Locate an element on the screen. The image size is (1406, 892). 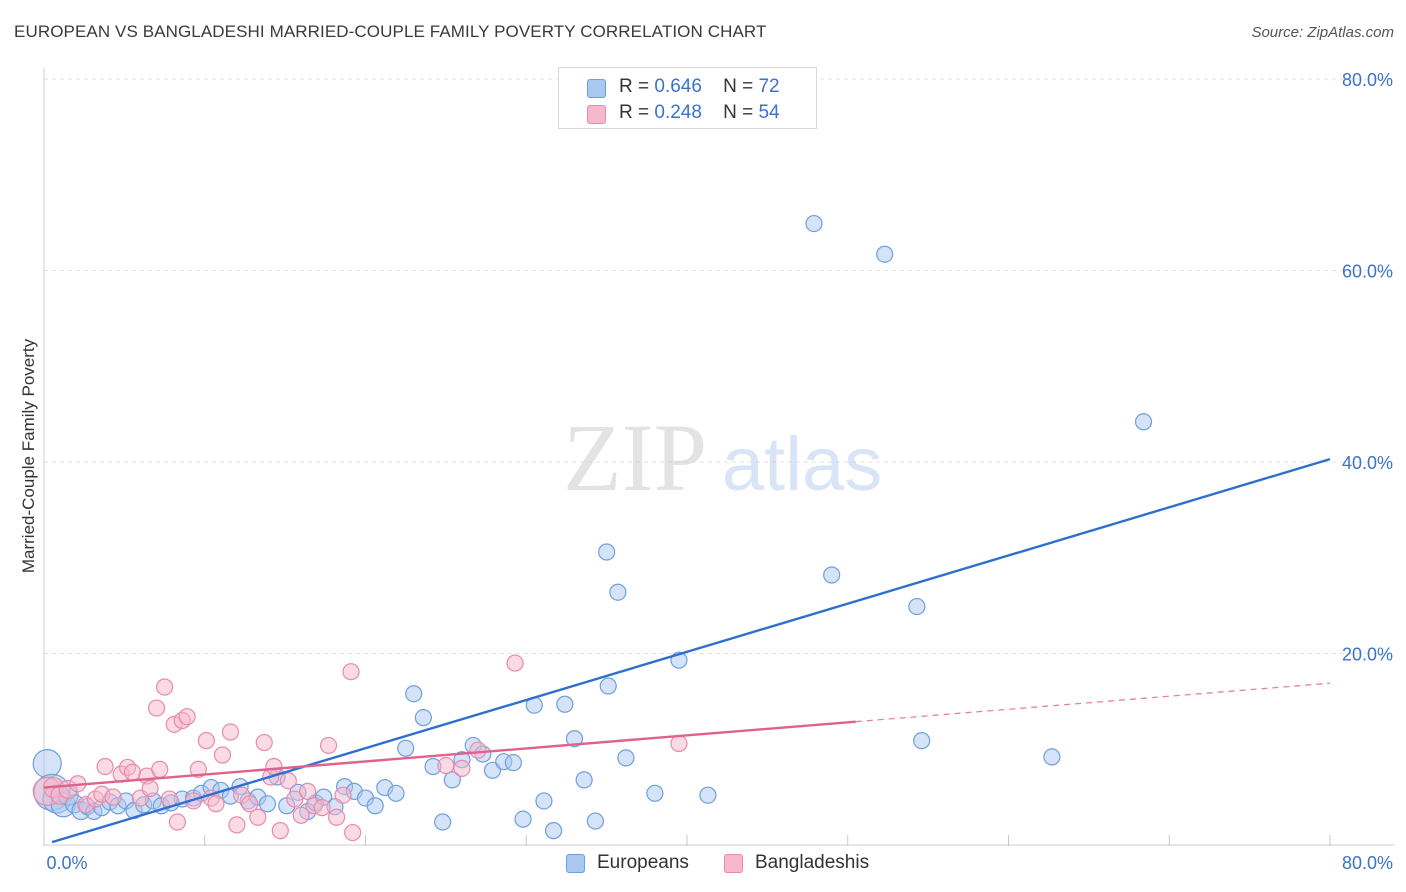
y-tick-label: 60.0% is located at coordinates (1367, 272).